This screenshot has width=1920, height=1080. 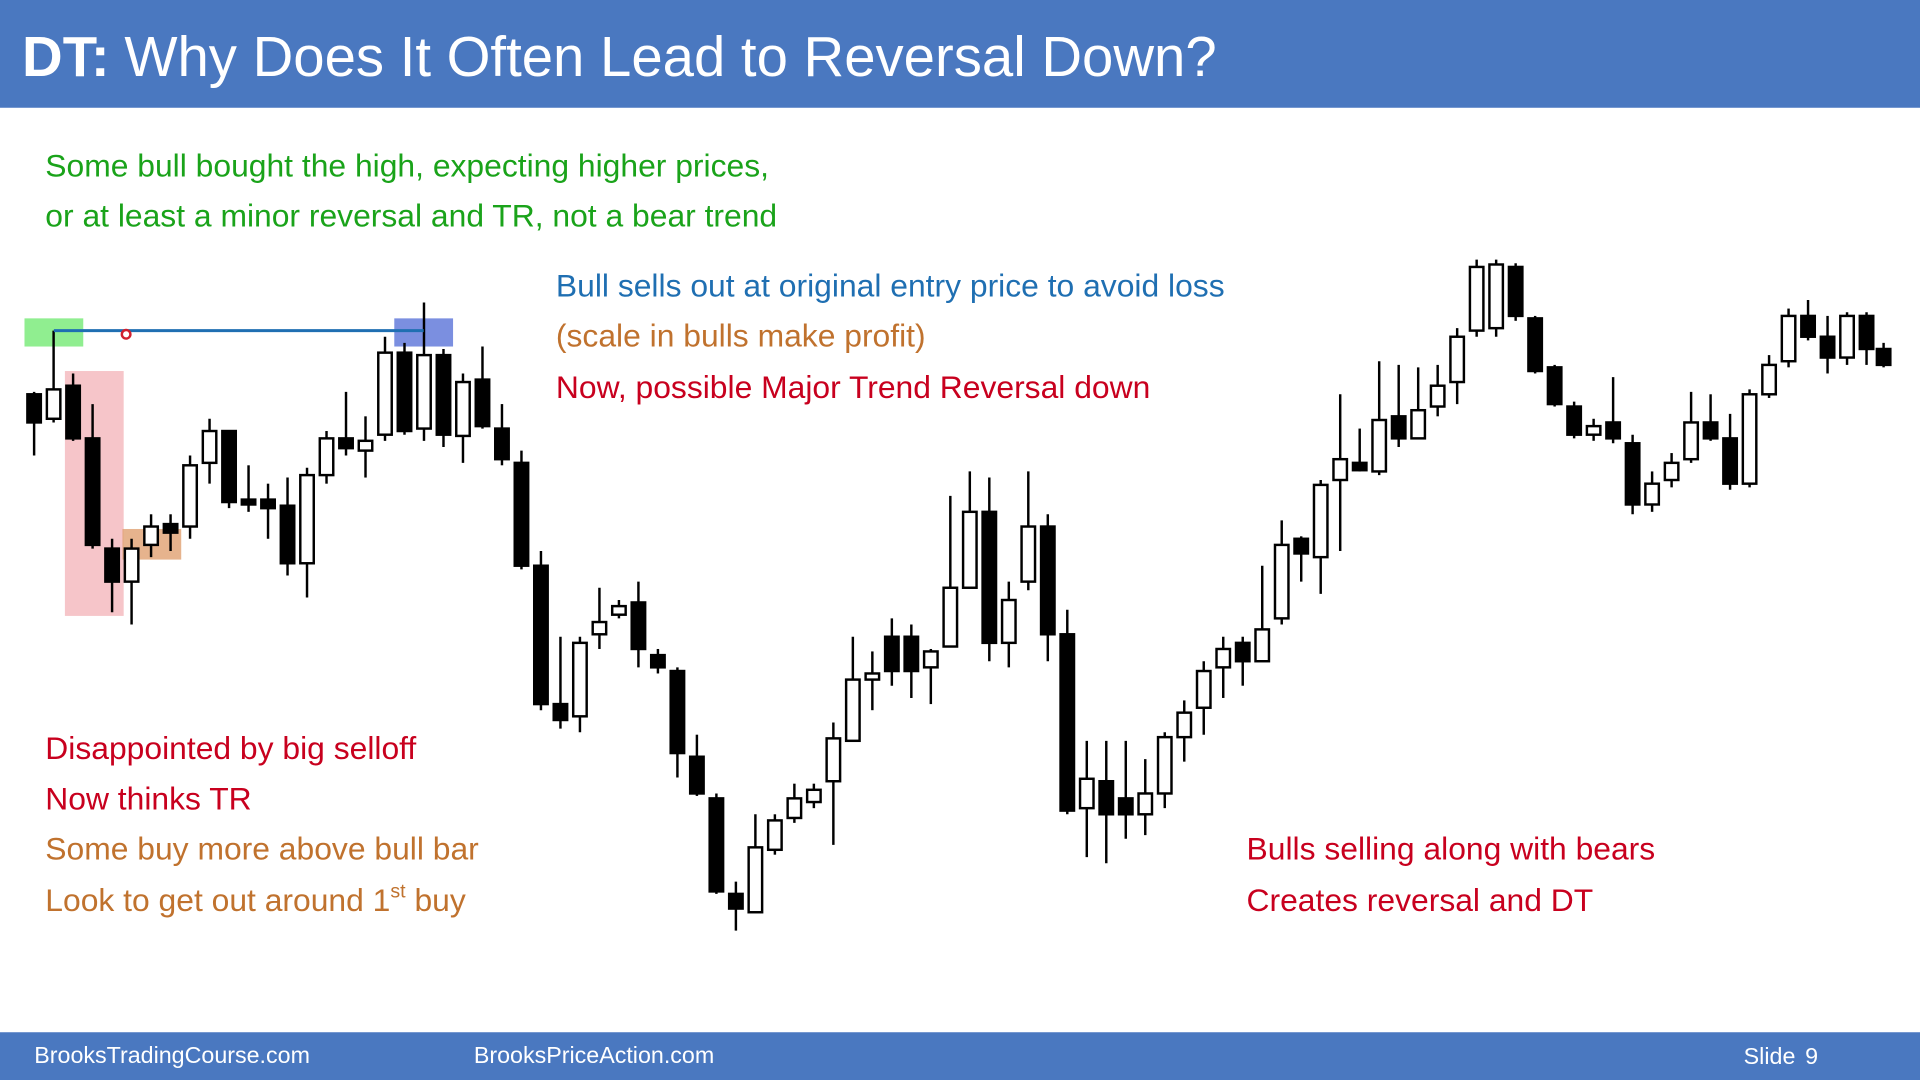 I want to click on slide-label: Slide, so click(x=1770, y=1056).